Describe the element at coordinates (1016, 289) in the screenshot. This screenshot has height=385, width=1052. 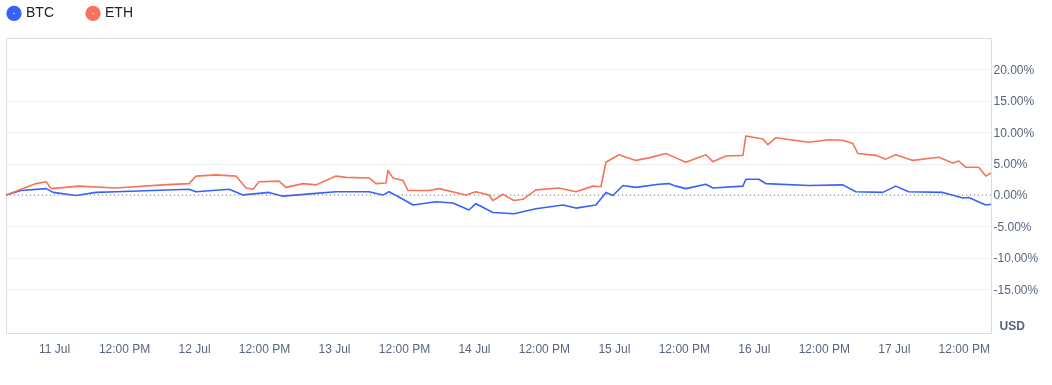
I see `y-tick-label: -15.00%` at that location.